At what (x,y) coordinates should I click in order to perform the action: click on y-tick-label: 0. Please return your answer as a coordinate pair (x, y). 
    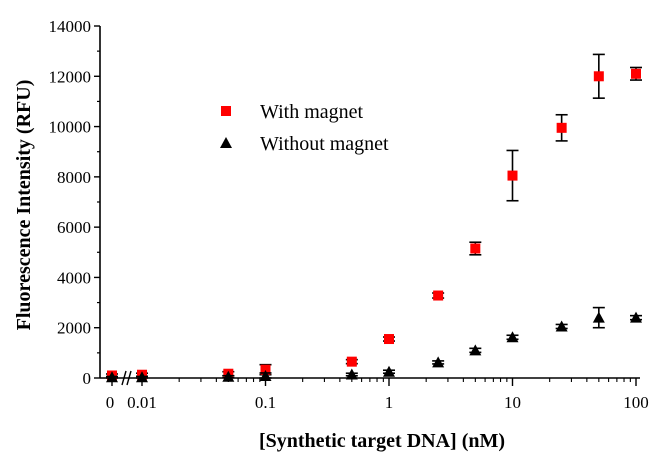
    Looking at the image, I should click on (87, 378).